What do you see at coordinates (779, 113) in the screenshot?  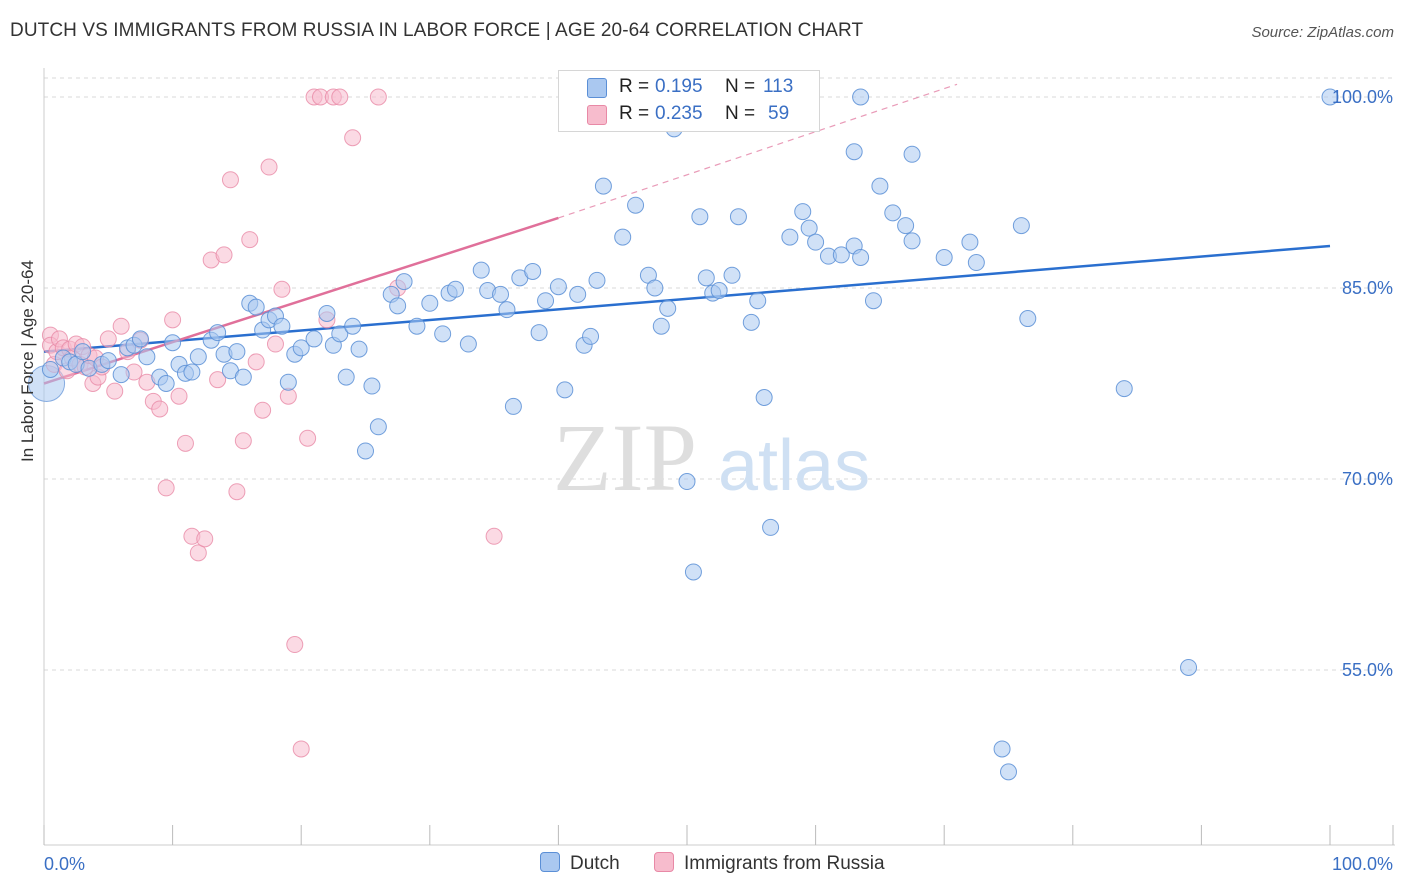 I see `n-value: 59` at bounding box center [779, 113].